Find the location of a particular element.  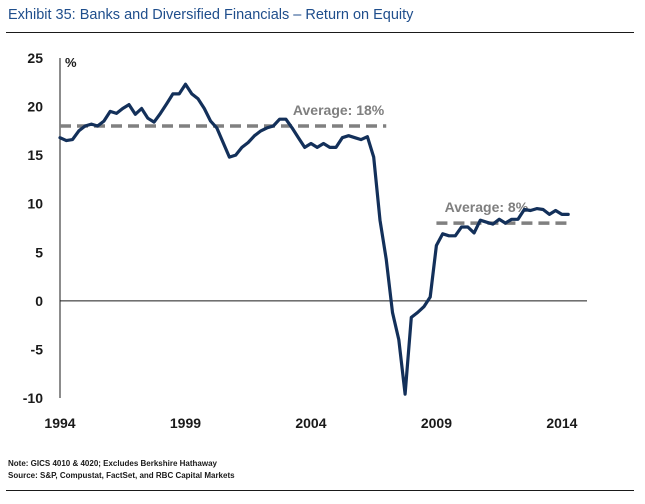

y-tick-label: -10 is located at coordinates (33, 398).